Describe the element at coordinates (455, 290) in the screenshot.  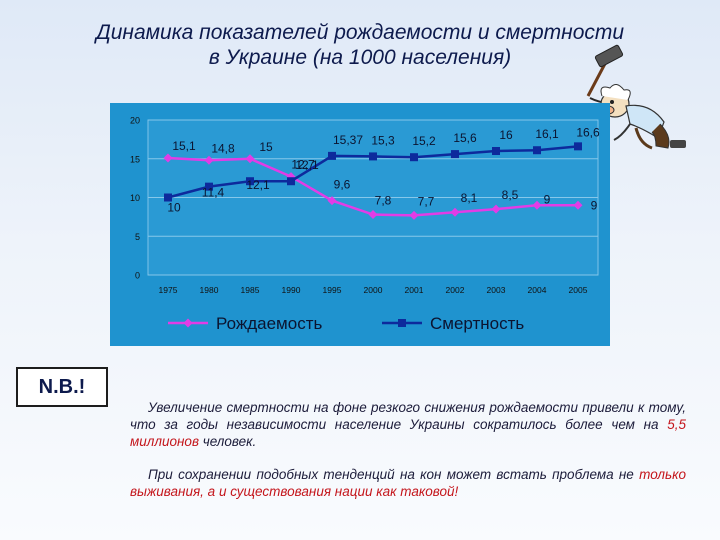
I see `x-tick-label: 2002` at that location.